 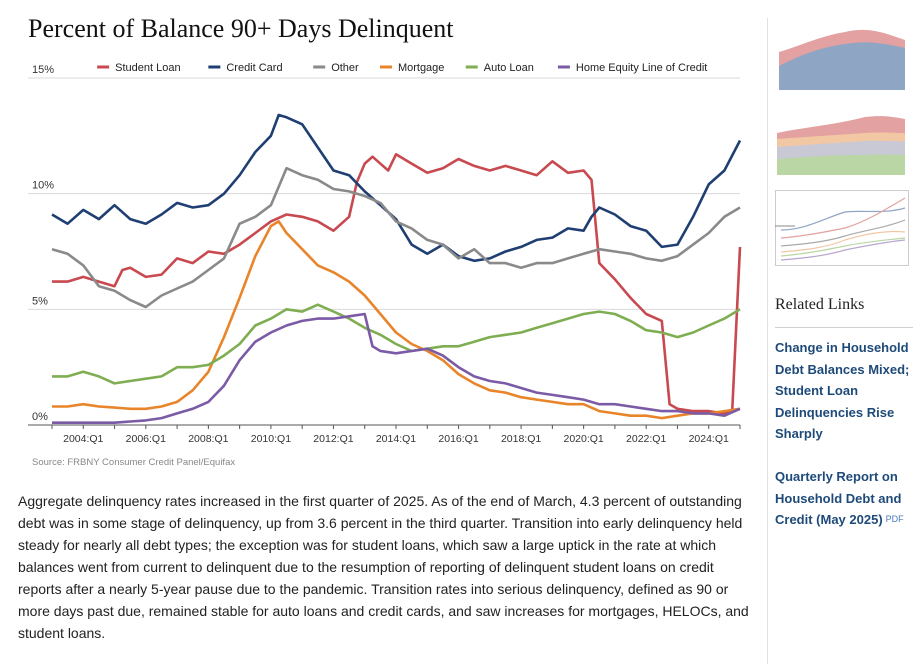 What do you see at coordinates (458, 439) in the screenshot?
I see `x-tick-label: 2016:Q1` at bounding box center [458, 439].